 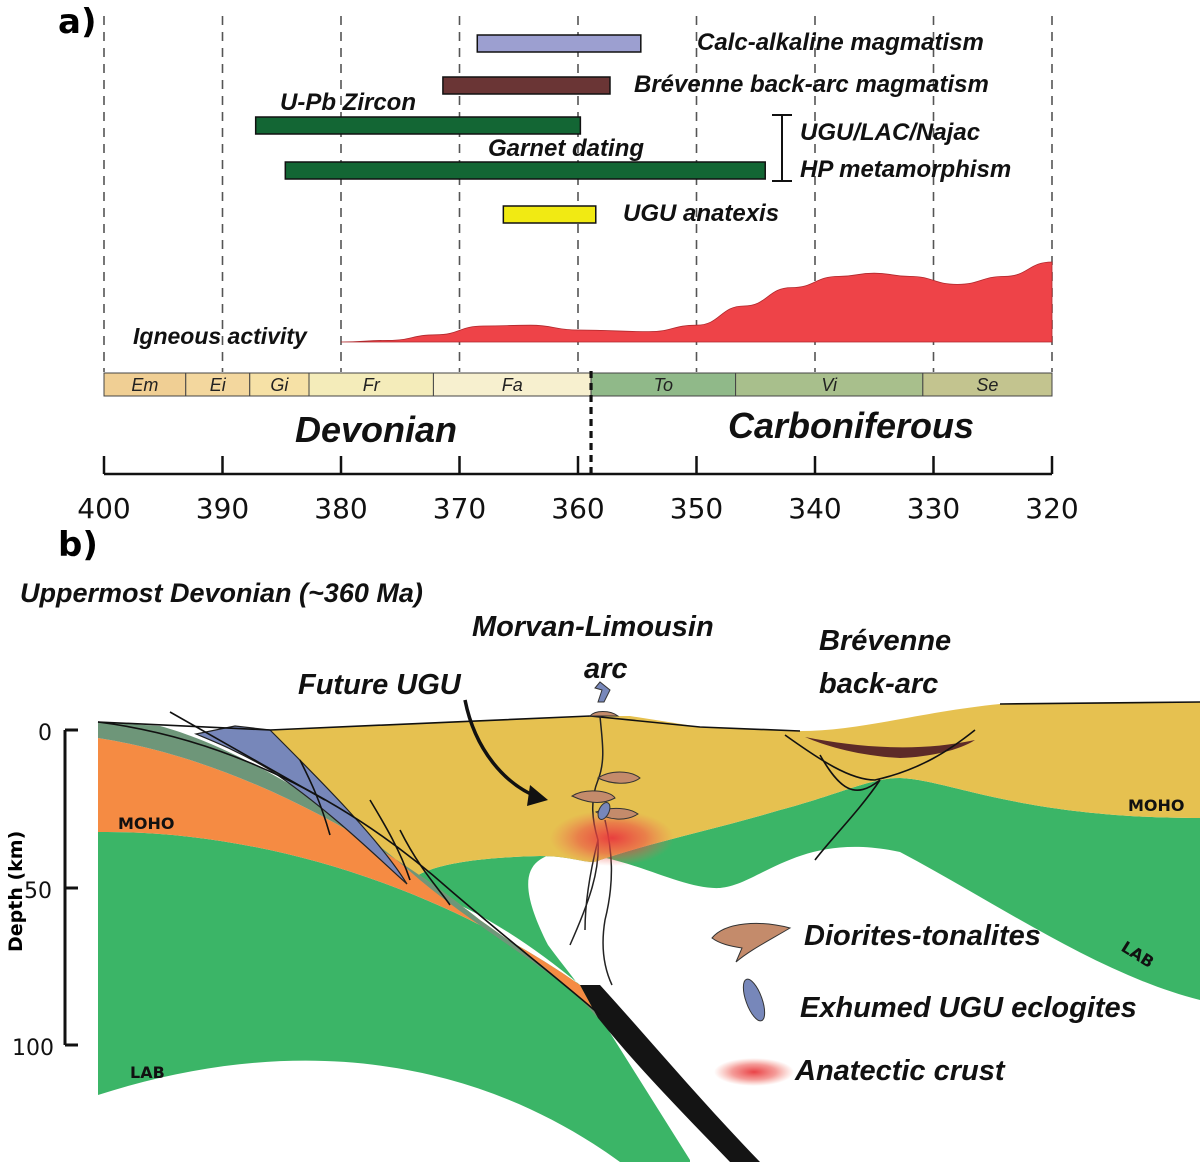 What do you see at coordinates (751, 942) in the screenshot?
I see `legend-symbol-diorite` at bounding box center [751, 942].